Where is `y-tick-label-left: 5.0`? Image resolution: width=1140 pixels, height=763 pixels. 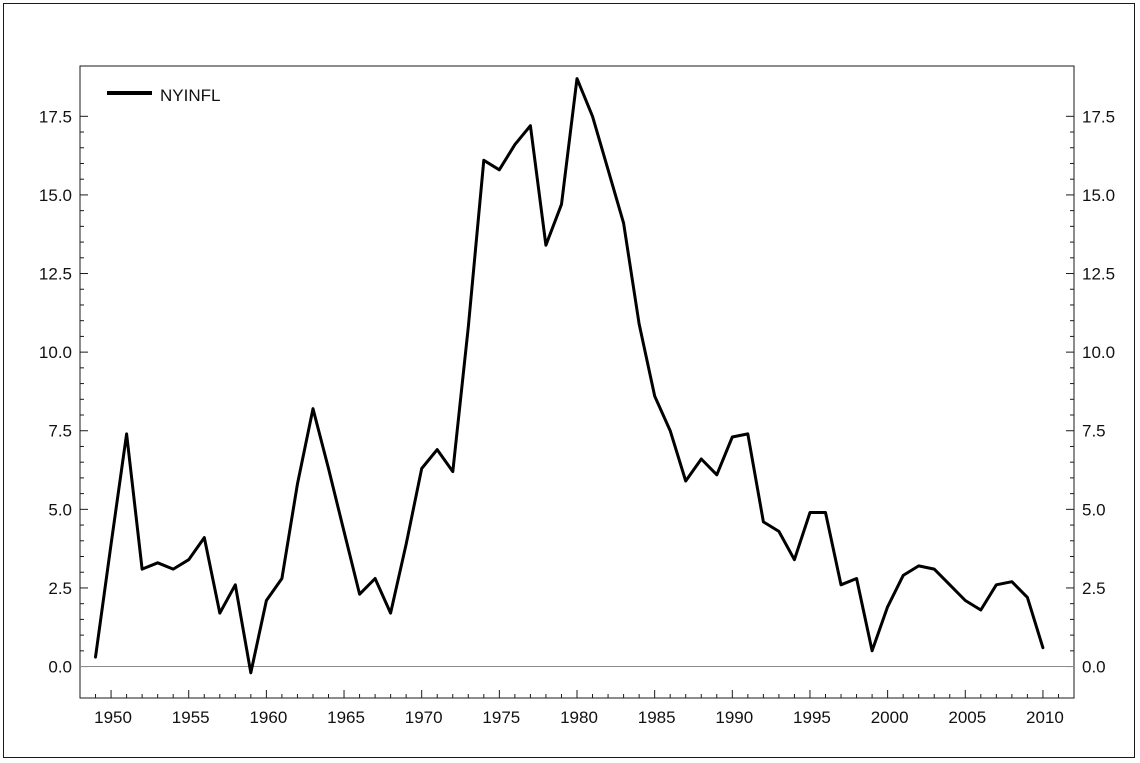 y-tick-label-left: 5.0 is located at coordinates (60, 509).